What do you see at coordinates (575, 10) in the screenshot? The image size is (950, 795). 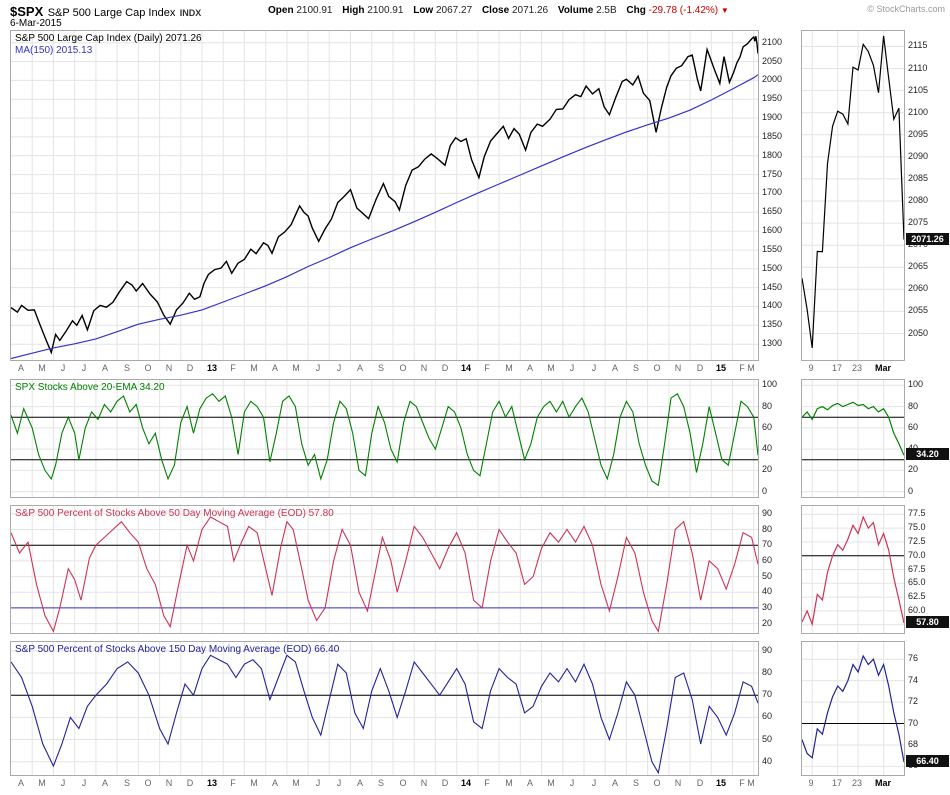 I see `volume-label: Volume` at bounding box center [575, 10].